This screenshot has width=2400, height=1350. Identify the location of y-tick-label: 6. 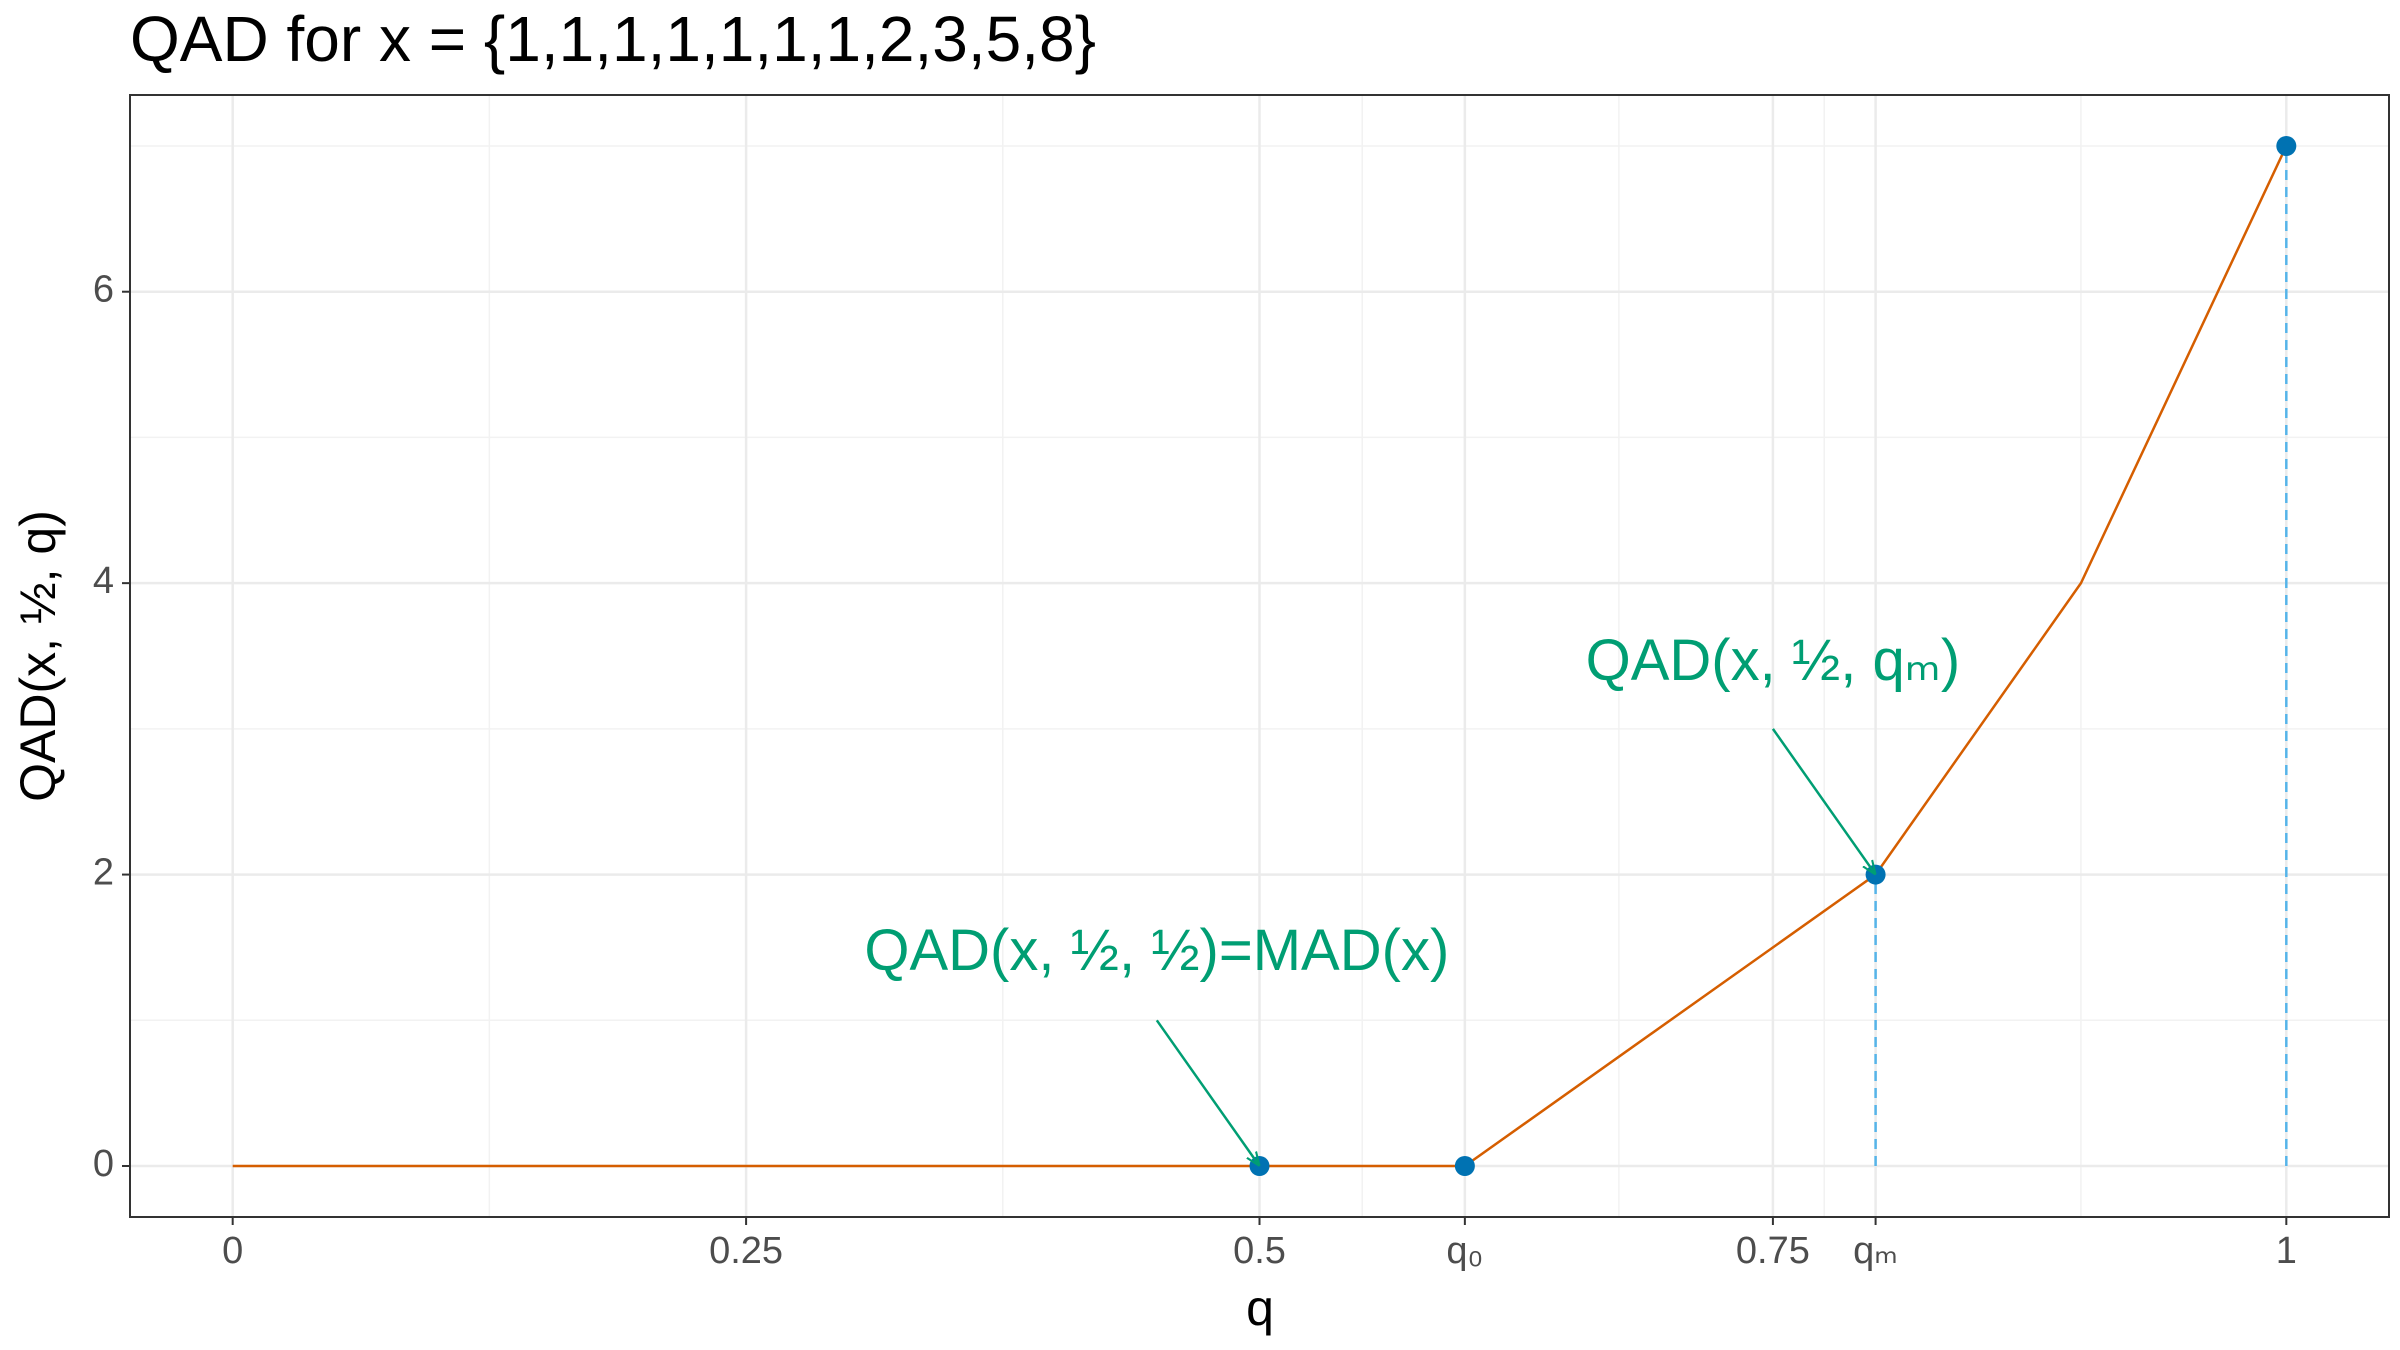
(103, 290).